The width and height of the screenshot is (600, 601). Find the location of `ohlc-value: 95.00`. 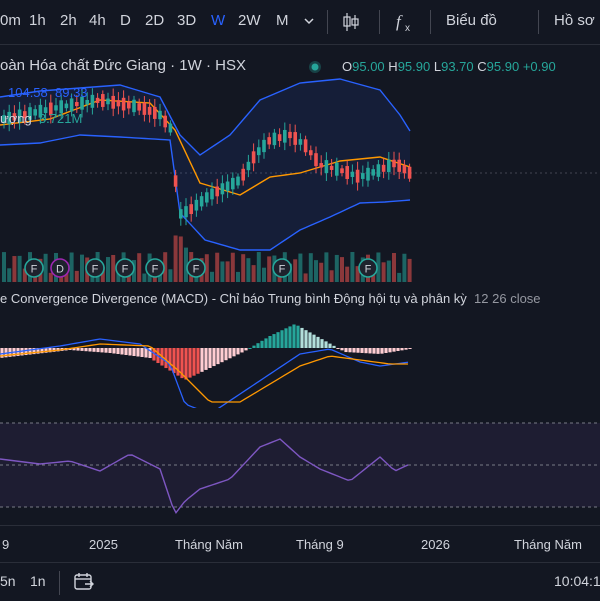

ohlc-value: 95.00 is located at coordinates (368, 66).